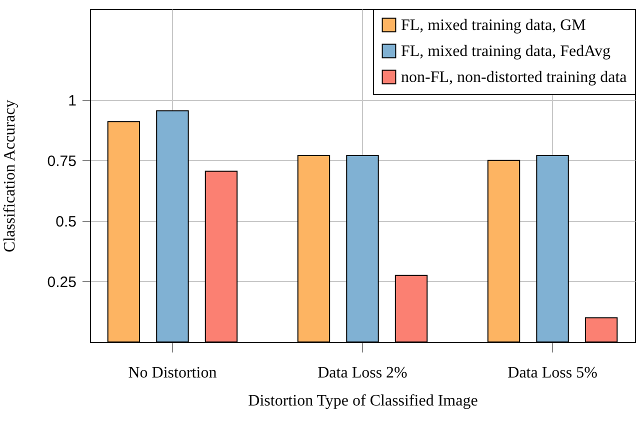  I want to click on legend-label: FL, mixed training data, FedAvg, so click(505, 51).